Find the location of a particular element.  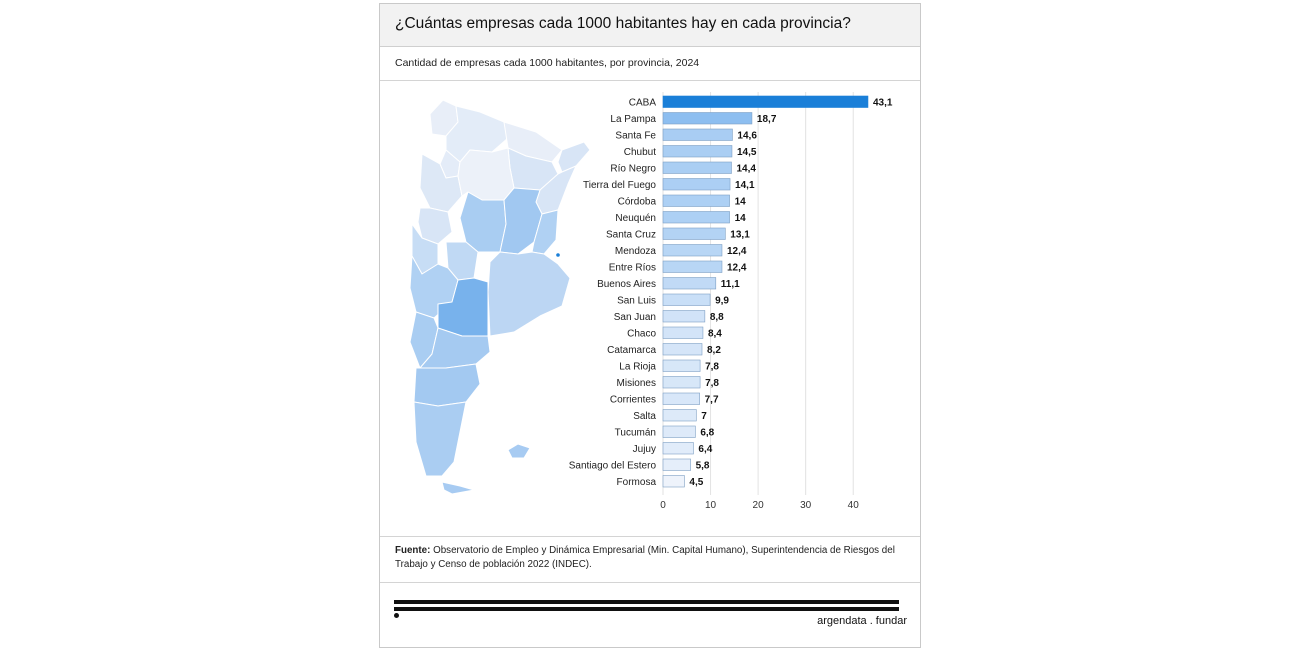

value-label: 4,5 is located at coordinates (696, 482).